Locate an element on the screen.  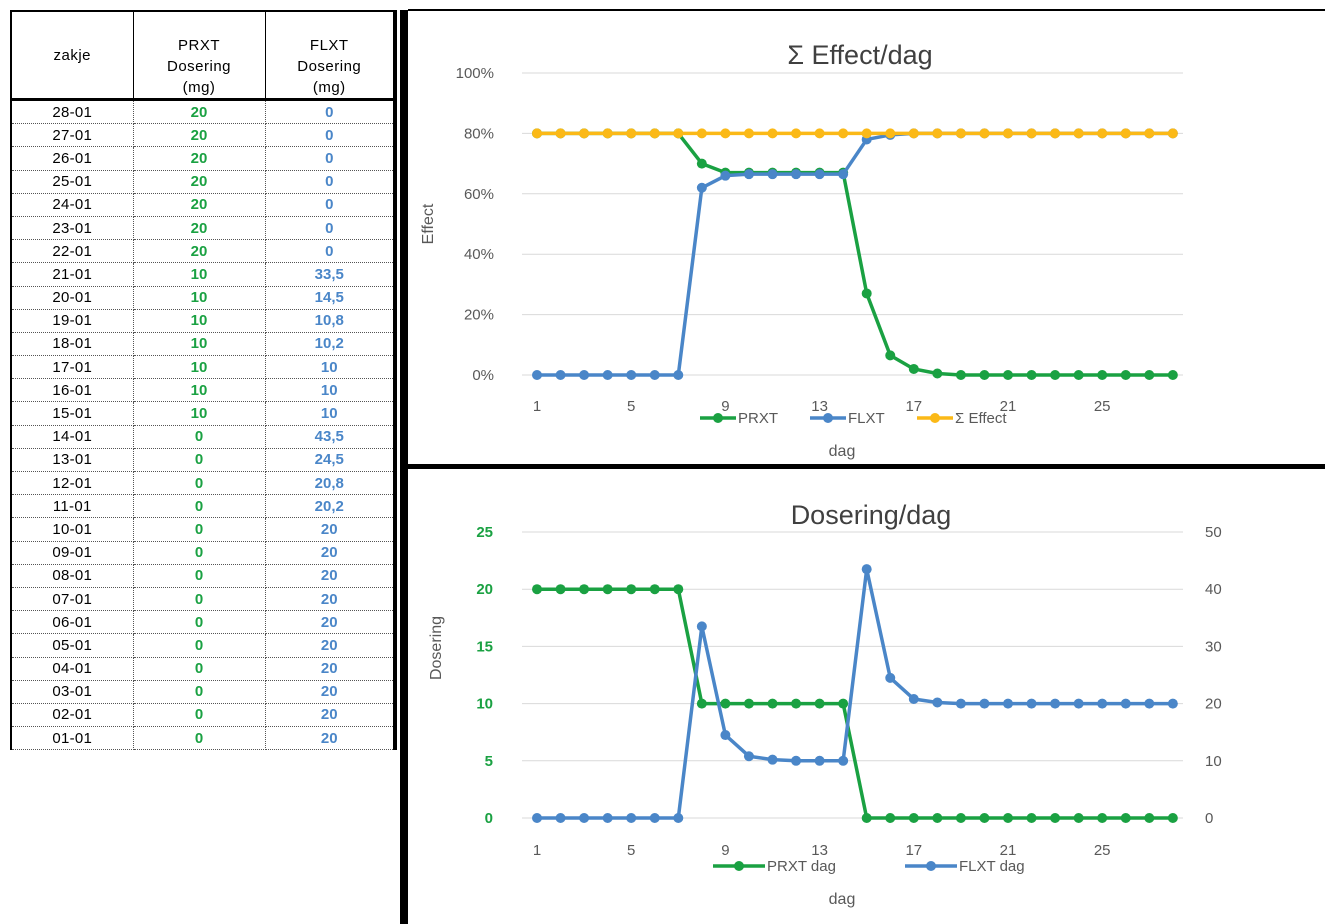
panel-divider-vertical is located at coordinates (404, 467).